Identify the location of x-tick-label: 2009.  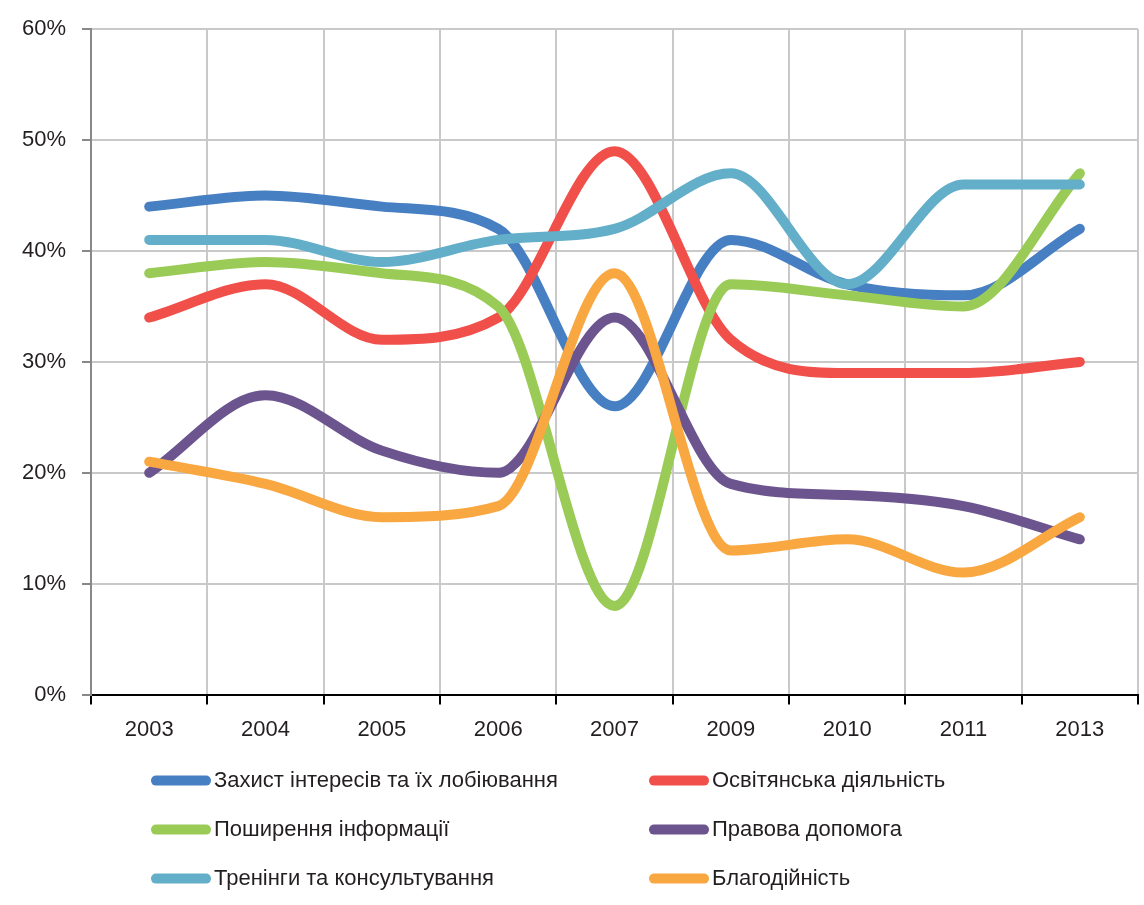
(731, 728).